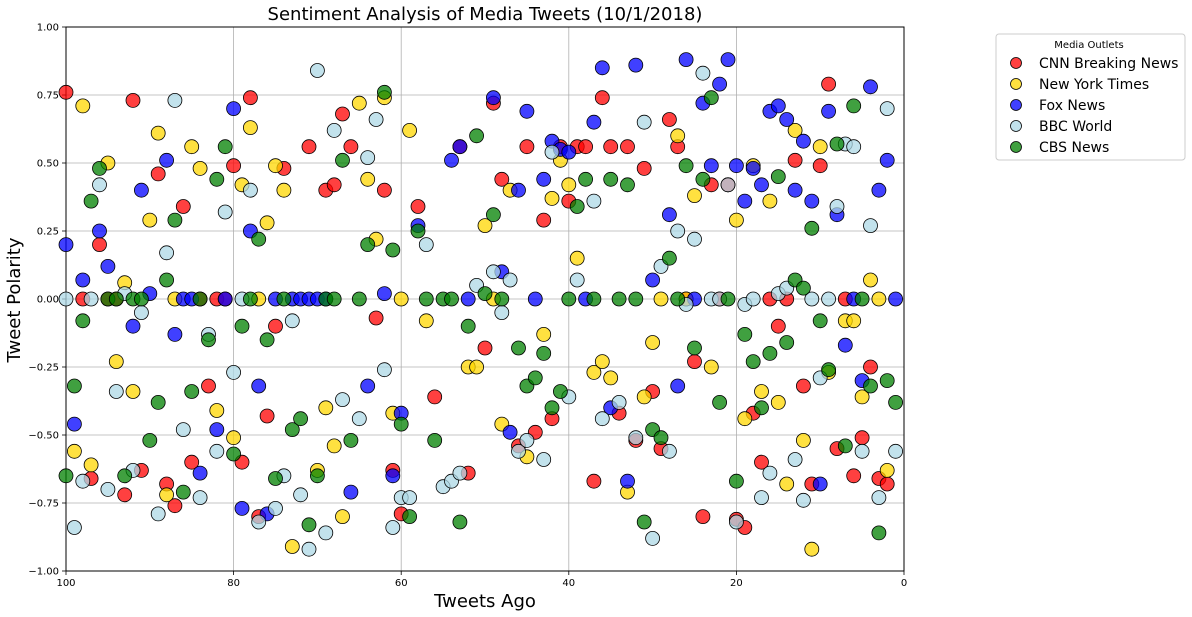 This screenshot has height=617, width=1192. I want to click on legend-label: Fox News, so click(1072, 106).